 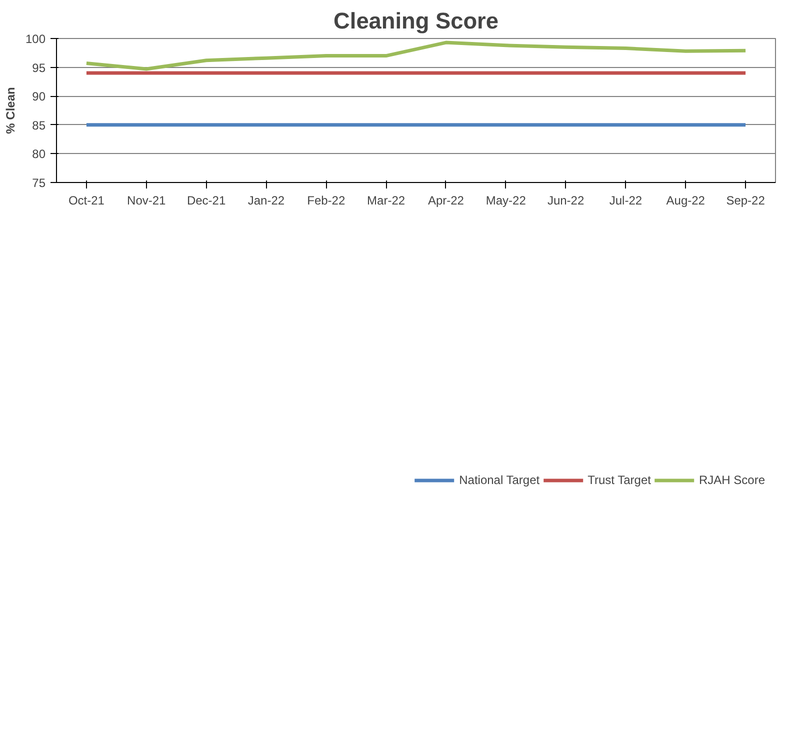 I want to click on x-tick-label: Nov-21, so click(x=146, y=201).